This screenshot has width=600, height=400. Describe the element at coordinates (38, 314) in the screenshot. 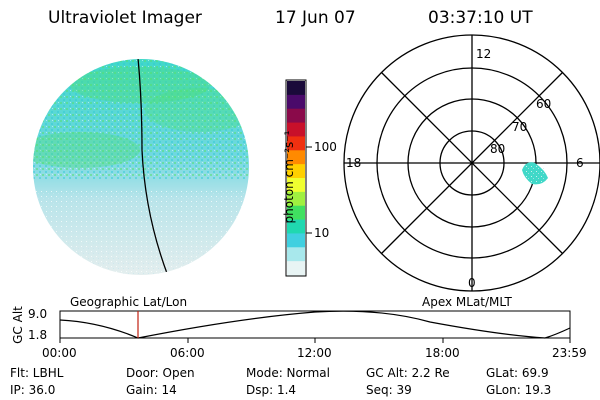

I see `timeline-ytick-top: 9.0` at that location.